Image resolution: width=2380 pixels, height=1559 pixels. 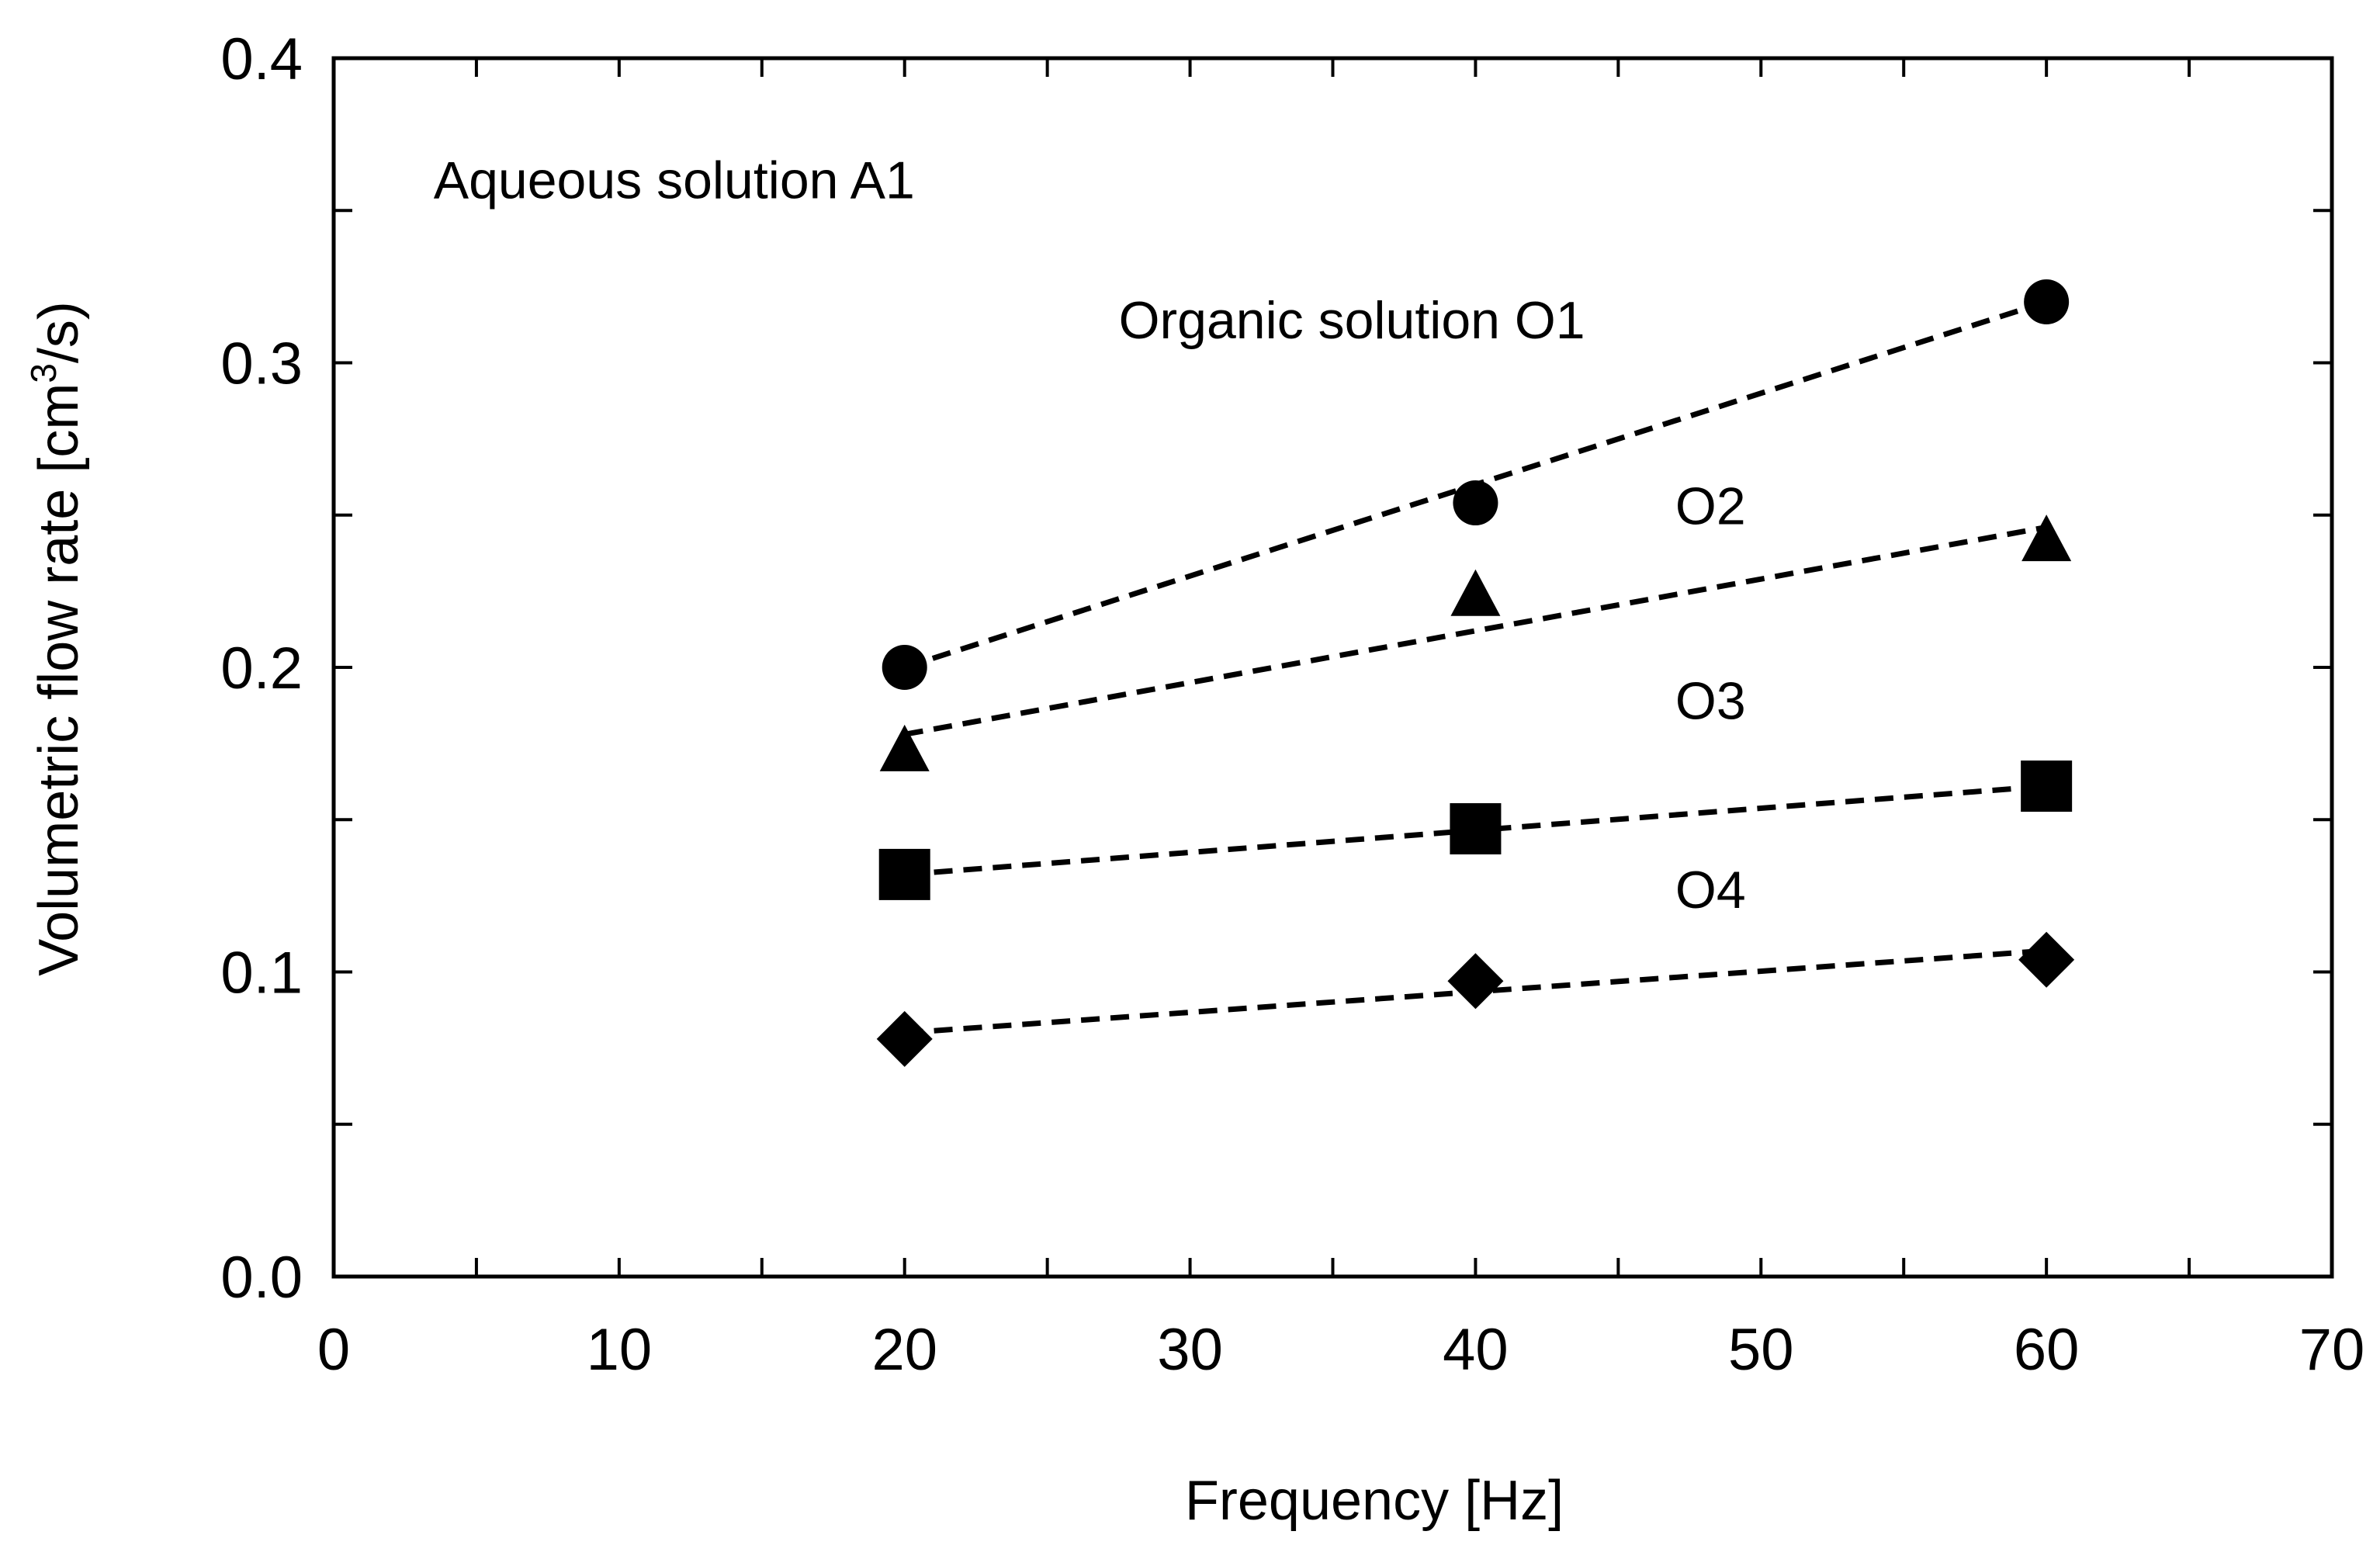 What do you see at coordinates (674, 181) in the screenshot?
I see `annotation-label: Aqueous solution A1` at bounding box center [674, 181].